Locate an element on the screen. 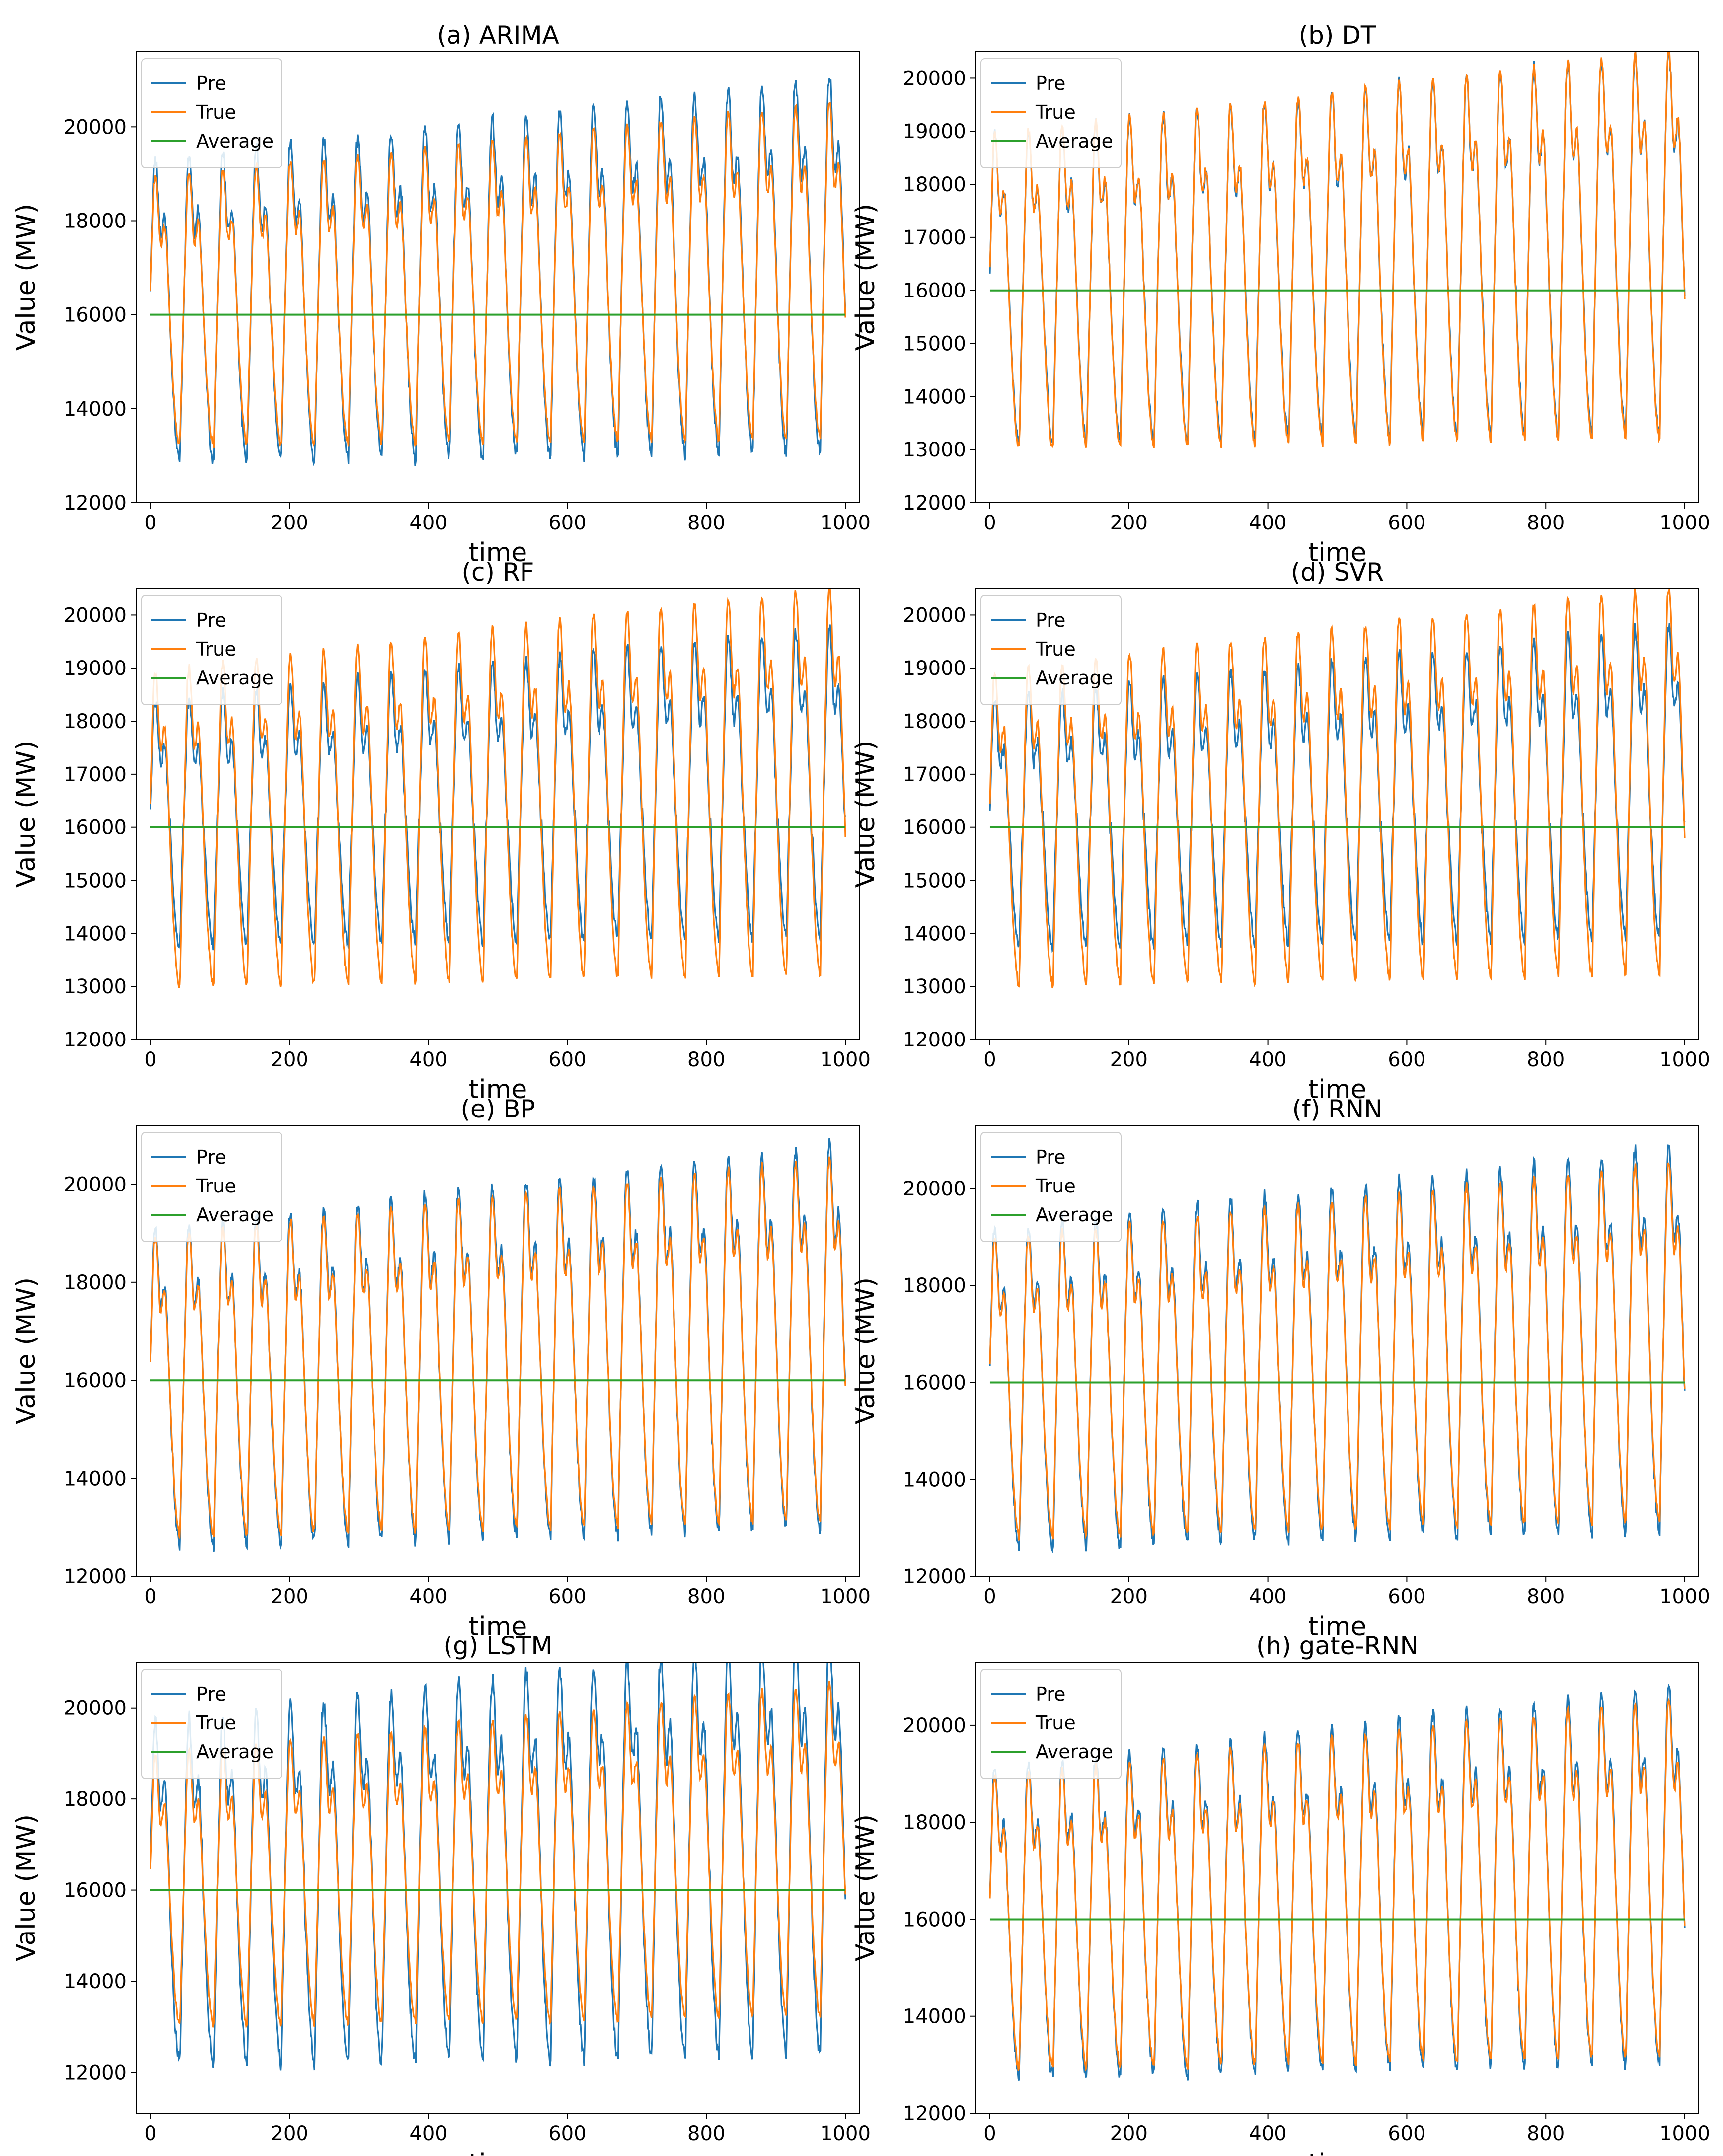 The image size is (1723, 2156). subplot-title: (b) DT is located at coordinates (1337, 35).